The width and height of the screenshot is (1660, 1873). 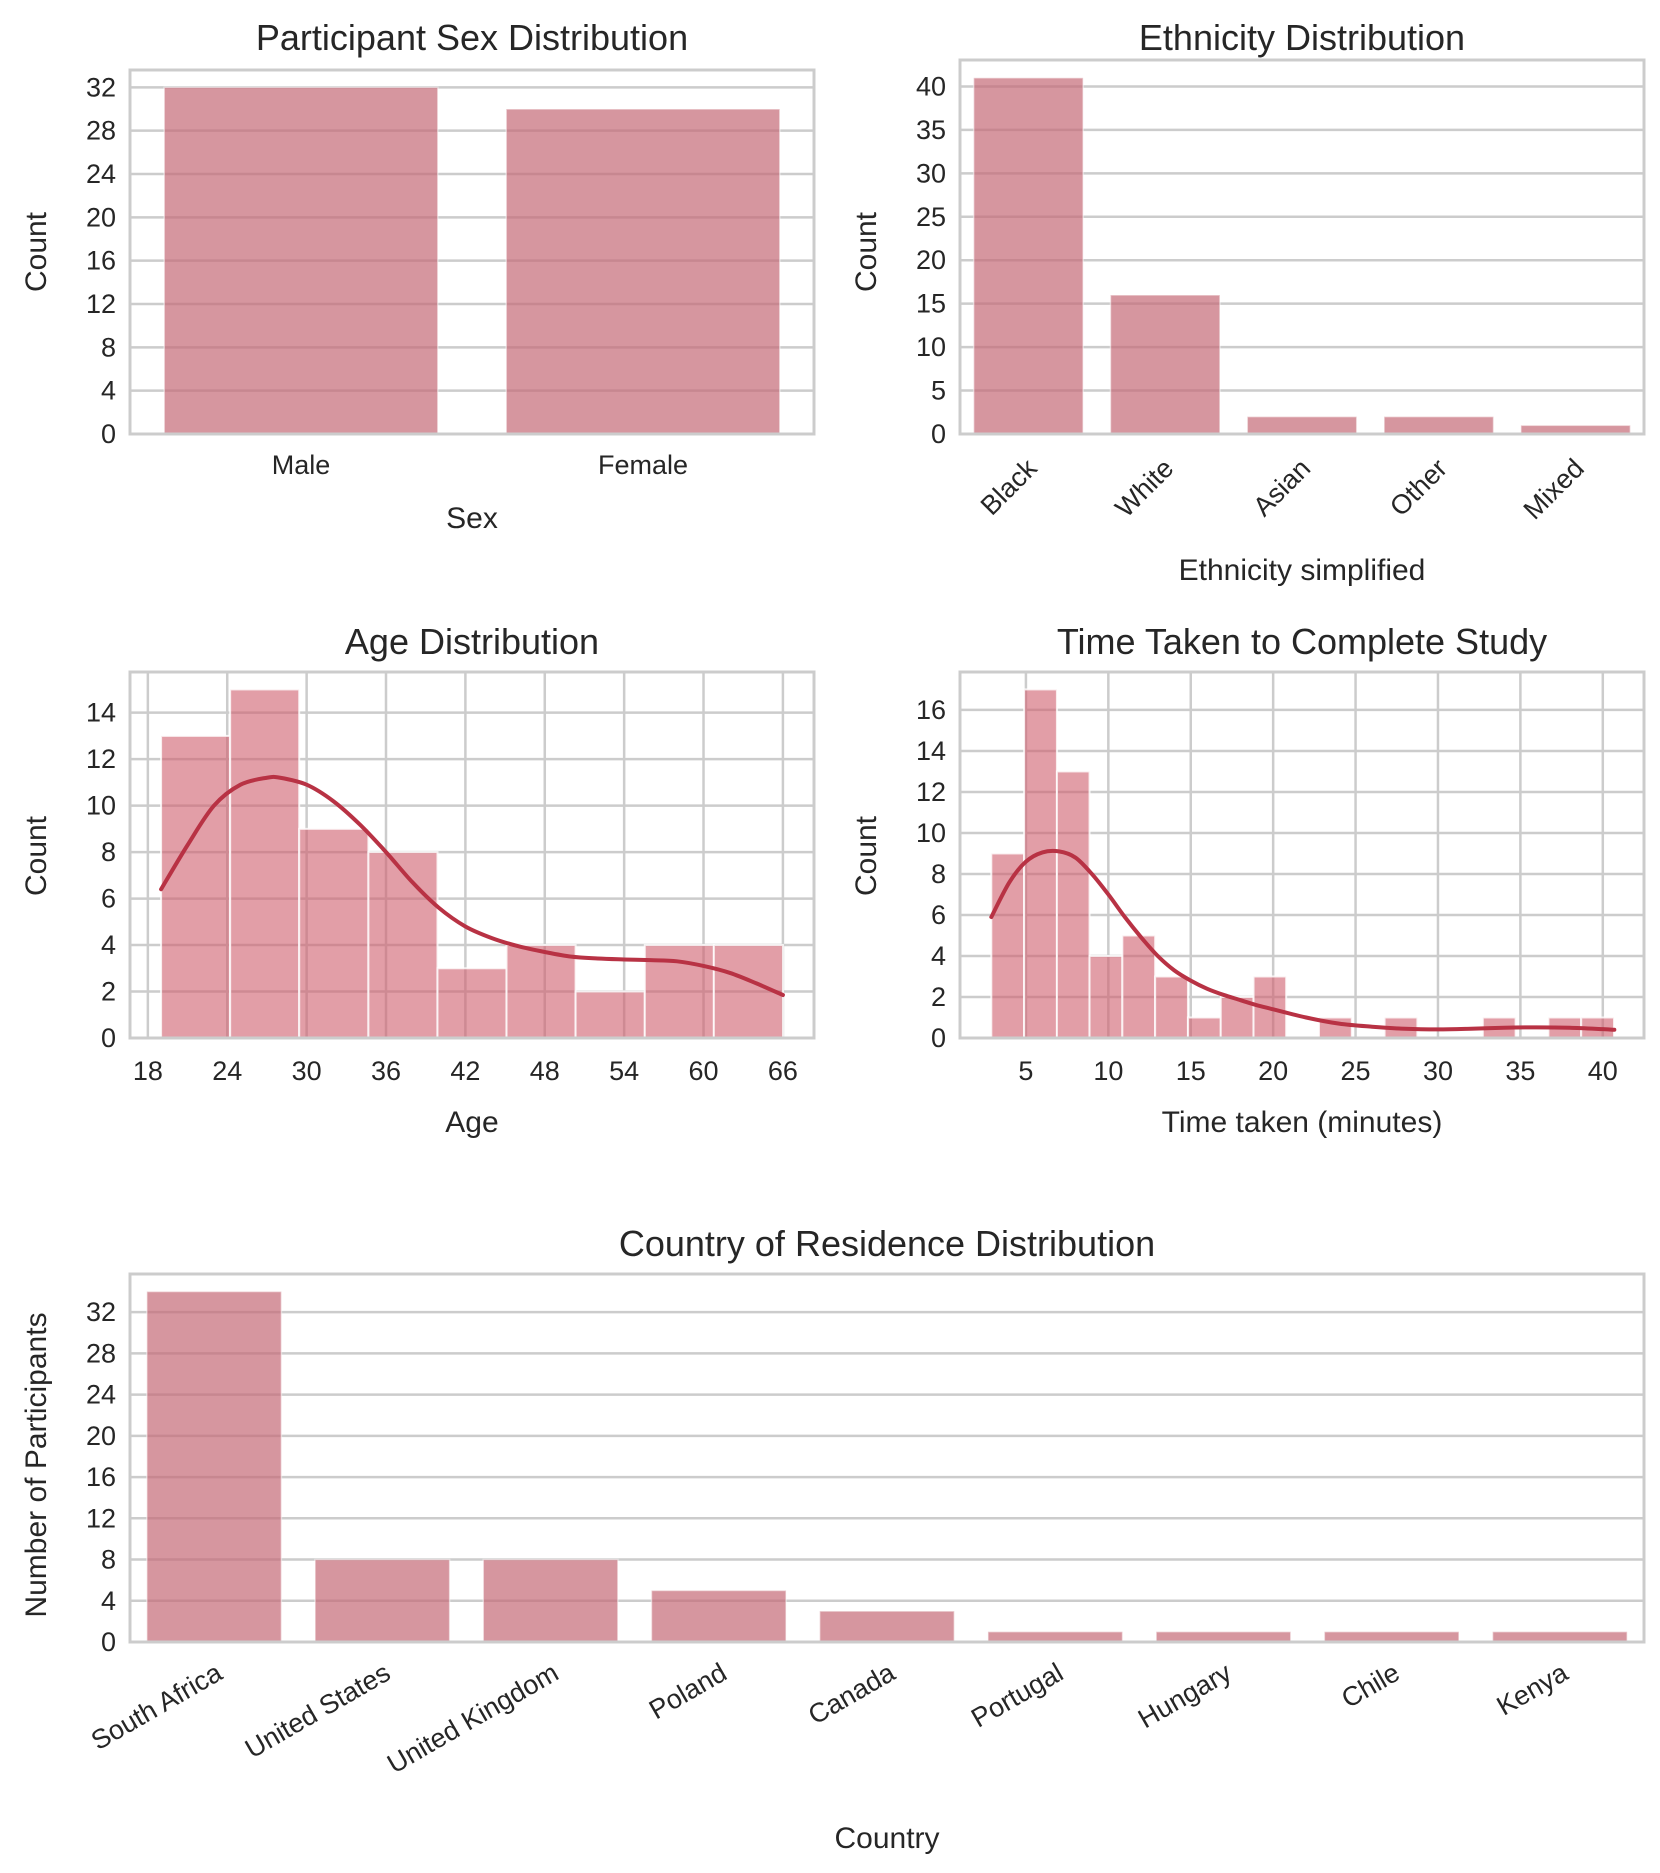 I want to click on x-tick-label: 25, so click(x=1356, y=1071).